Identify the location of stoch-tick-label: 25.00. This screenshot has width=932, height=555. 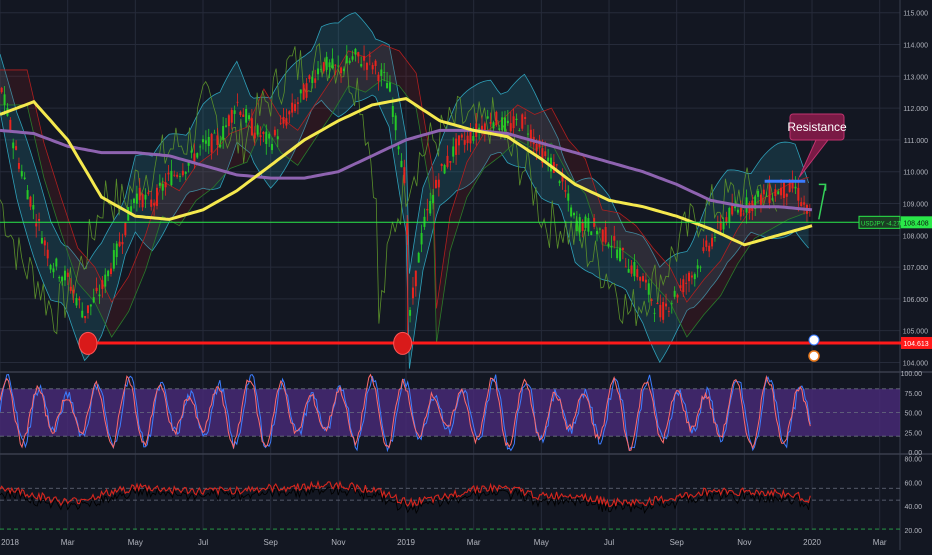
(913, 433).